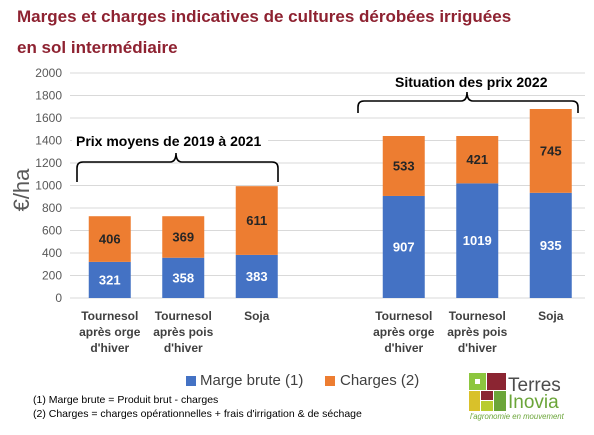 The image size is (594, 435). Describe the element at coordinates (52, 276) in the screenshot. I see `y-tick-label: 200` at that location.